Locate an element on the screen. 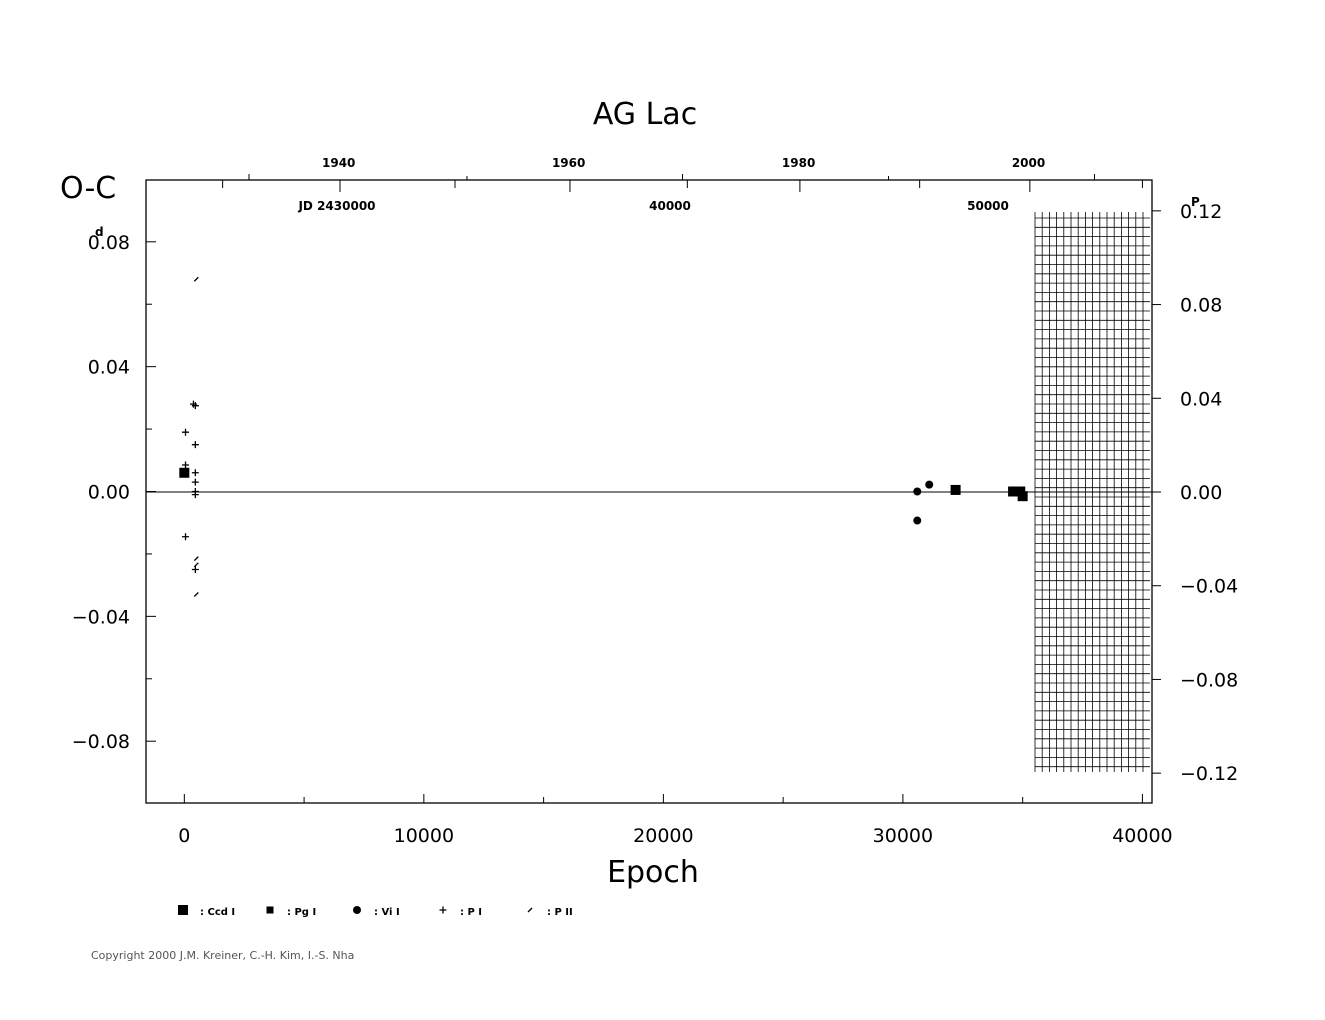 Image resolution: width=1325 pixels, height=1020 pixels. legend: : Ccd I : Pg I : Vi I : P I : P II is located at coordinates (375, 911).